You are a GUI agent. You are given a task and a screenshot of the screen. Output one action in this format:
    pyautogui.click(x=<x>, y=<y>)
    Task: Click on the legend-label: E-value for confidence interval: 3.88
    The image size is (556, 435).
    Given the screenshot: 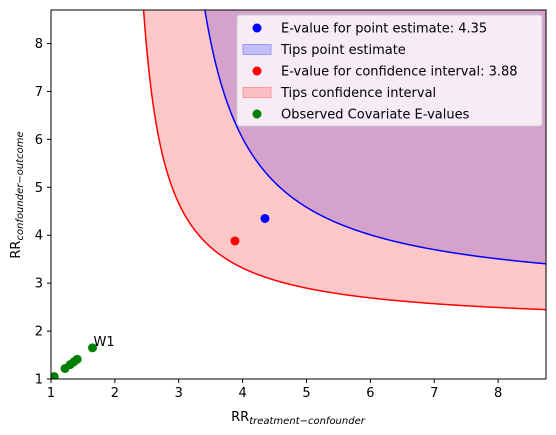 What is the action you would take?
    pyautogui.click(x=399, y=72)
    